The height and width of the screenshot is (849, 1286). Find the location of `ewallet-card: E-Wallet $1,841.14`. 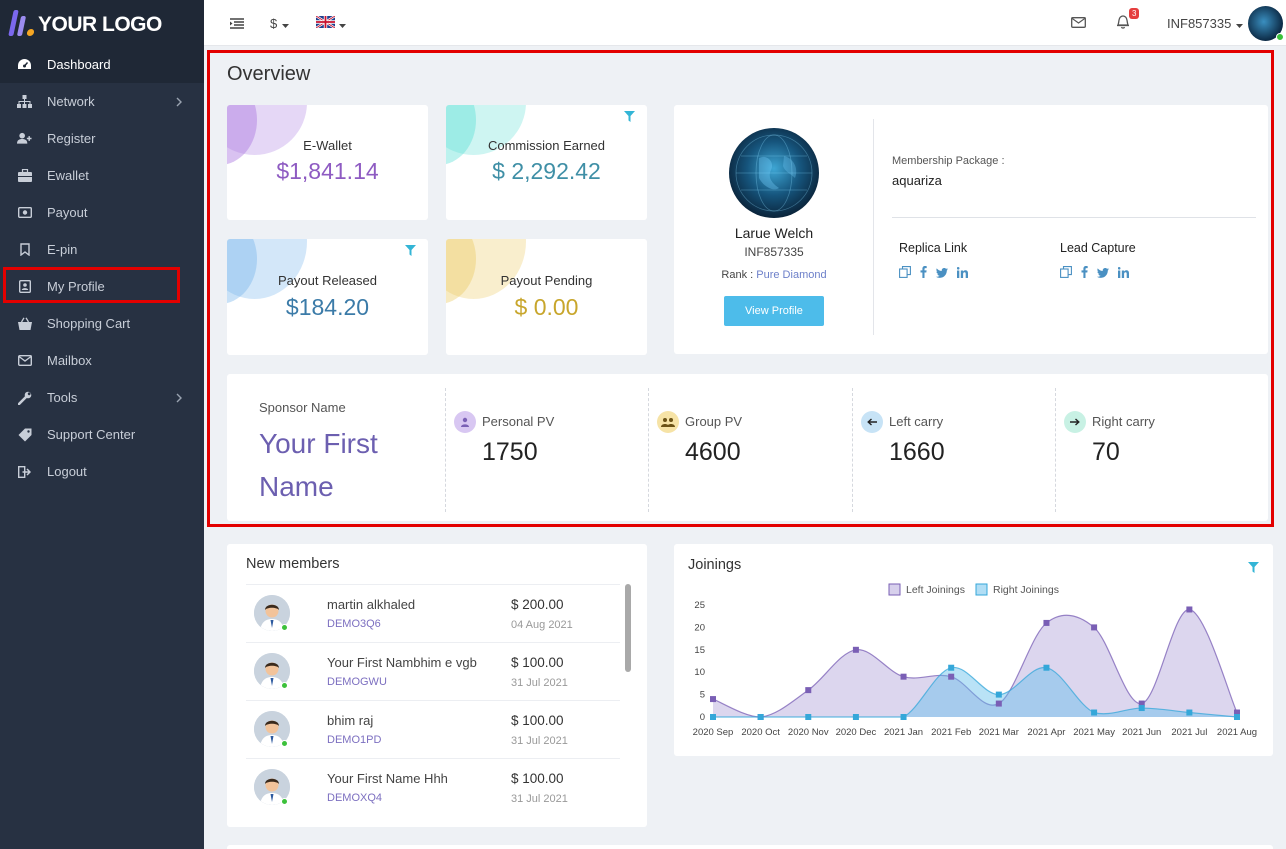

ewallet-card: E-Wallet $1,841.14 is located at coordinates (327, 162).